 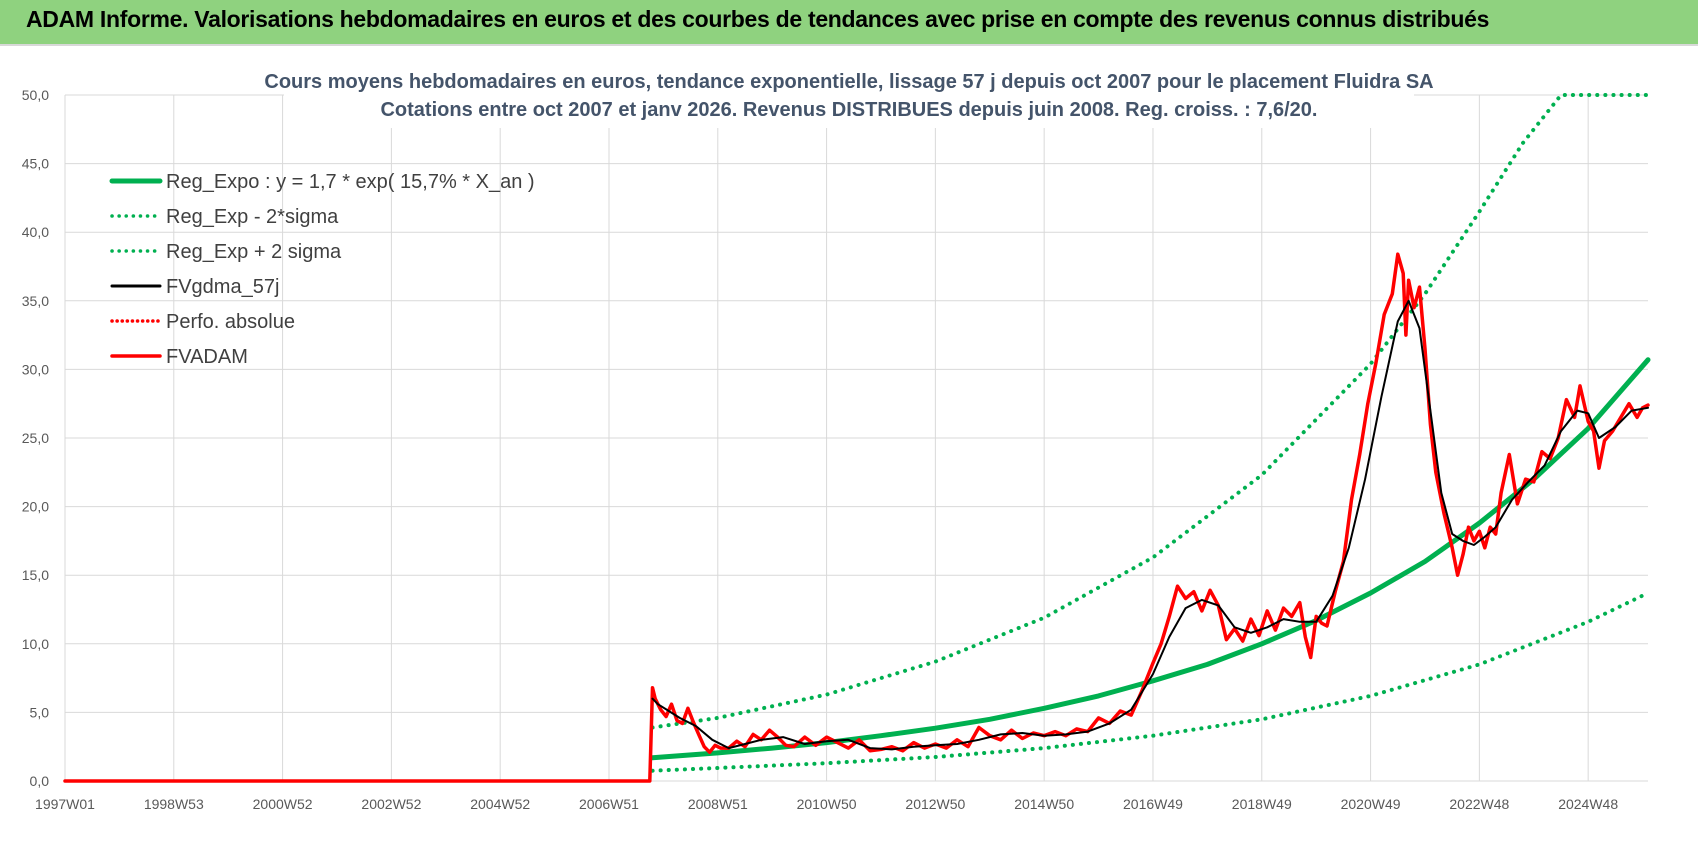 What do you see at coordinates (230, 322) in the screenshot?
I see `legend-label: Perfo. absolue` at bounding box center [230, 322].